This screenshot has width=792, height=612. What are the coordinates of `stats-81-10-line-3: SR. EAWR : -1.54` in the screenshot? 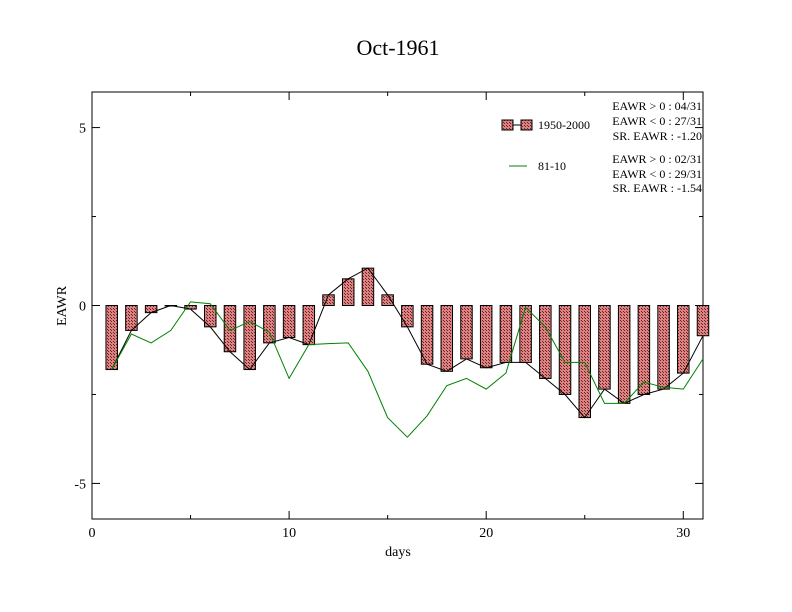 It's located at (657, 188).